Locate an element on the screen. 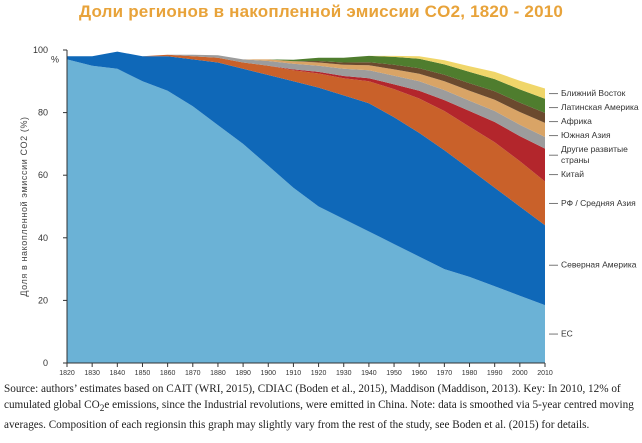  y-tick-label: 0 is located at coordinates (45, 363).